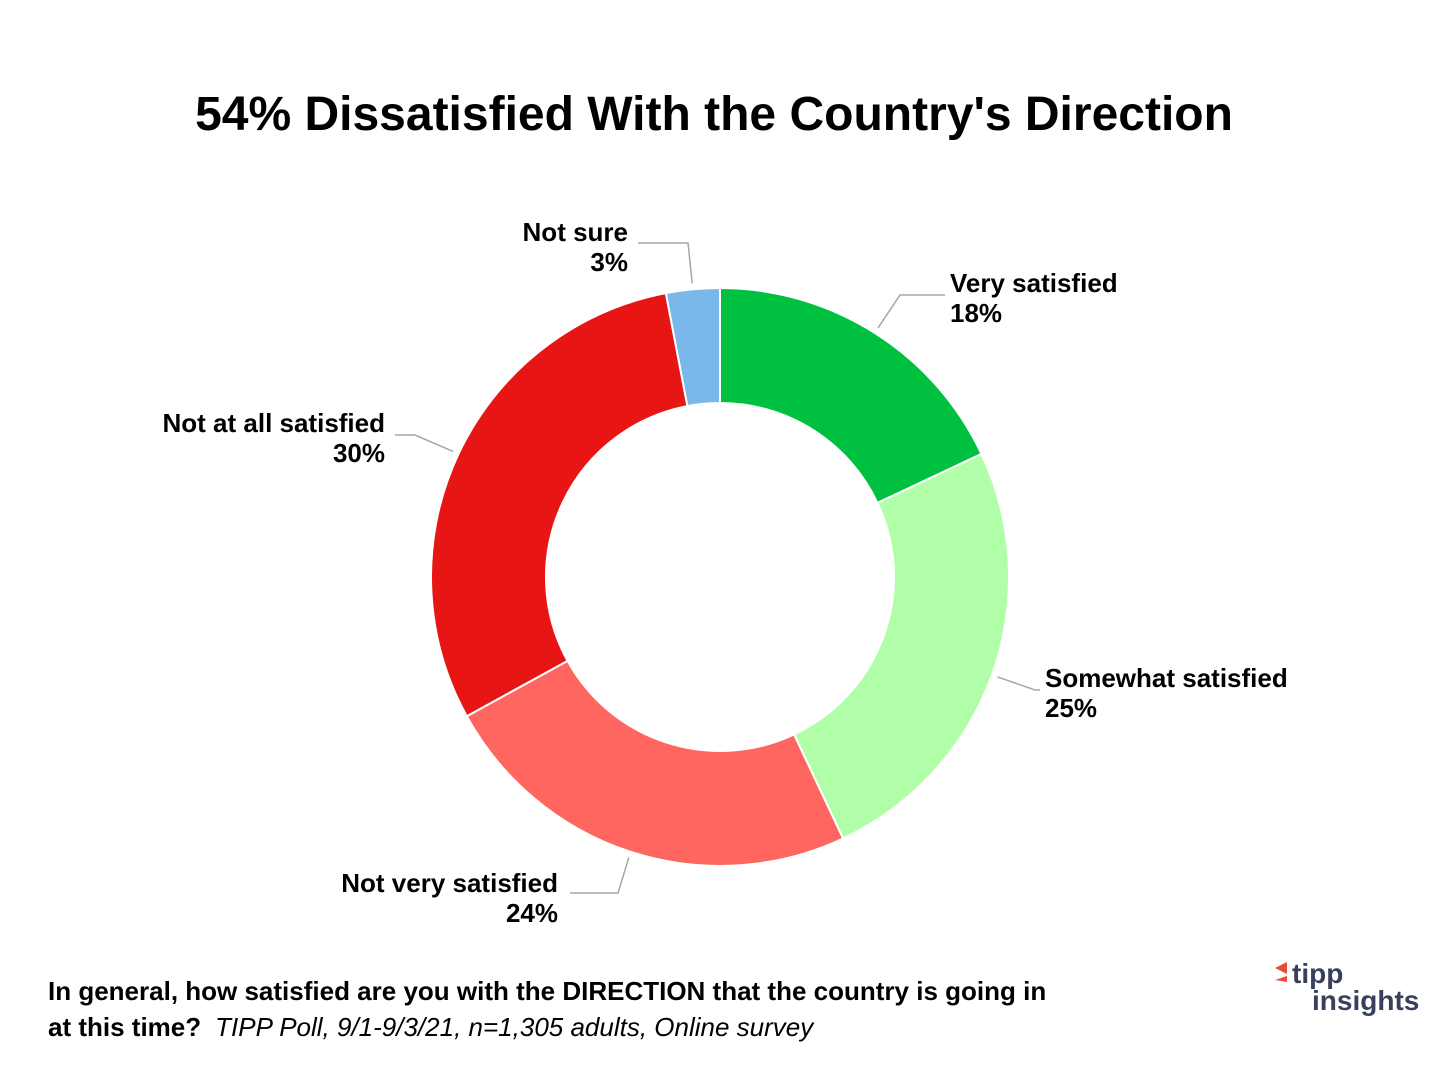 The width and height of the screenshot is (1440, 1080). What do you see at coordinates (359, 453) in the screenshot?
I see `value-label: 30%` at bounding box center [359, 453].